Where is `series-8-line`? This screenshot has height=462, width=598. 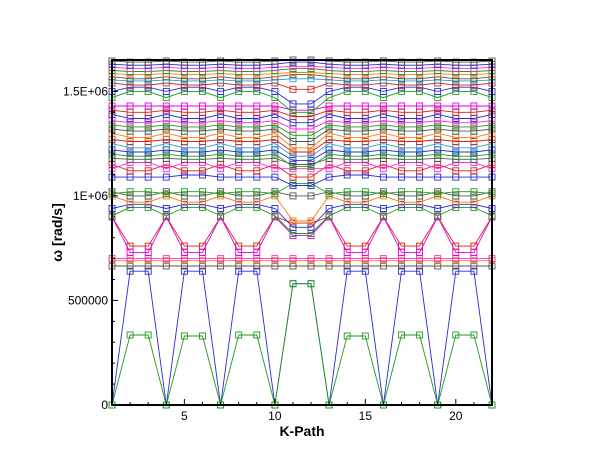
series-8-line is located at coordinates (302, 220).